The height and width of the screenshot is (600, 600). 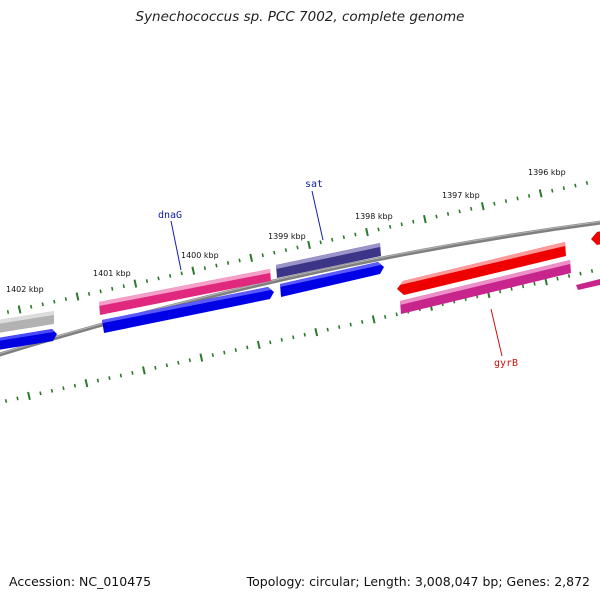 What do you see at coordinates (170, 215) in the screenshot?
I see `dnaG-label: dnaG` at bounding box center [170, 215].